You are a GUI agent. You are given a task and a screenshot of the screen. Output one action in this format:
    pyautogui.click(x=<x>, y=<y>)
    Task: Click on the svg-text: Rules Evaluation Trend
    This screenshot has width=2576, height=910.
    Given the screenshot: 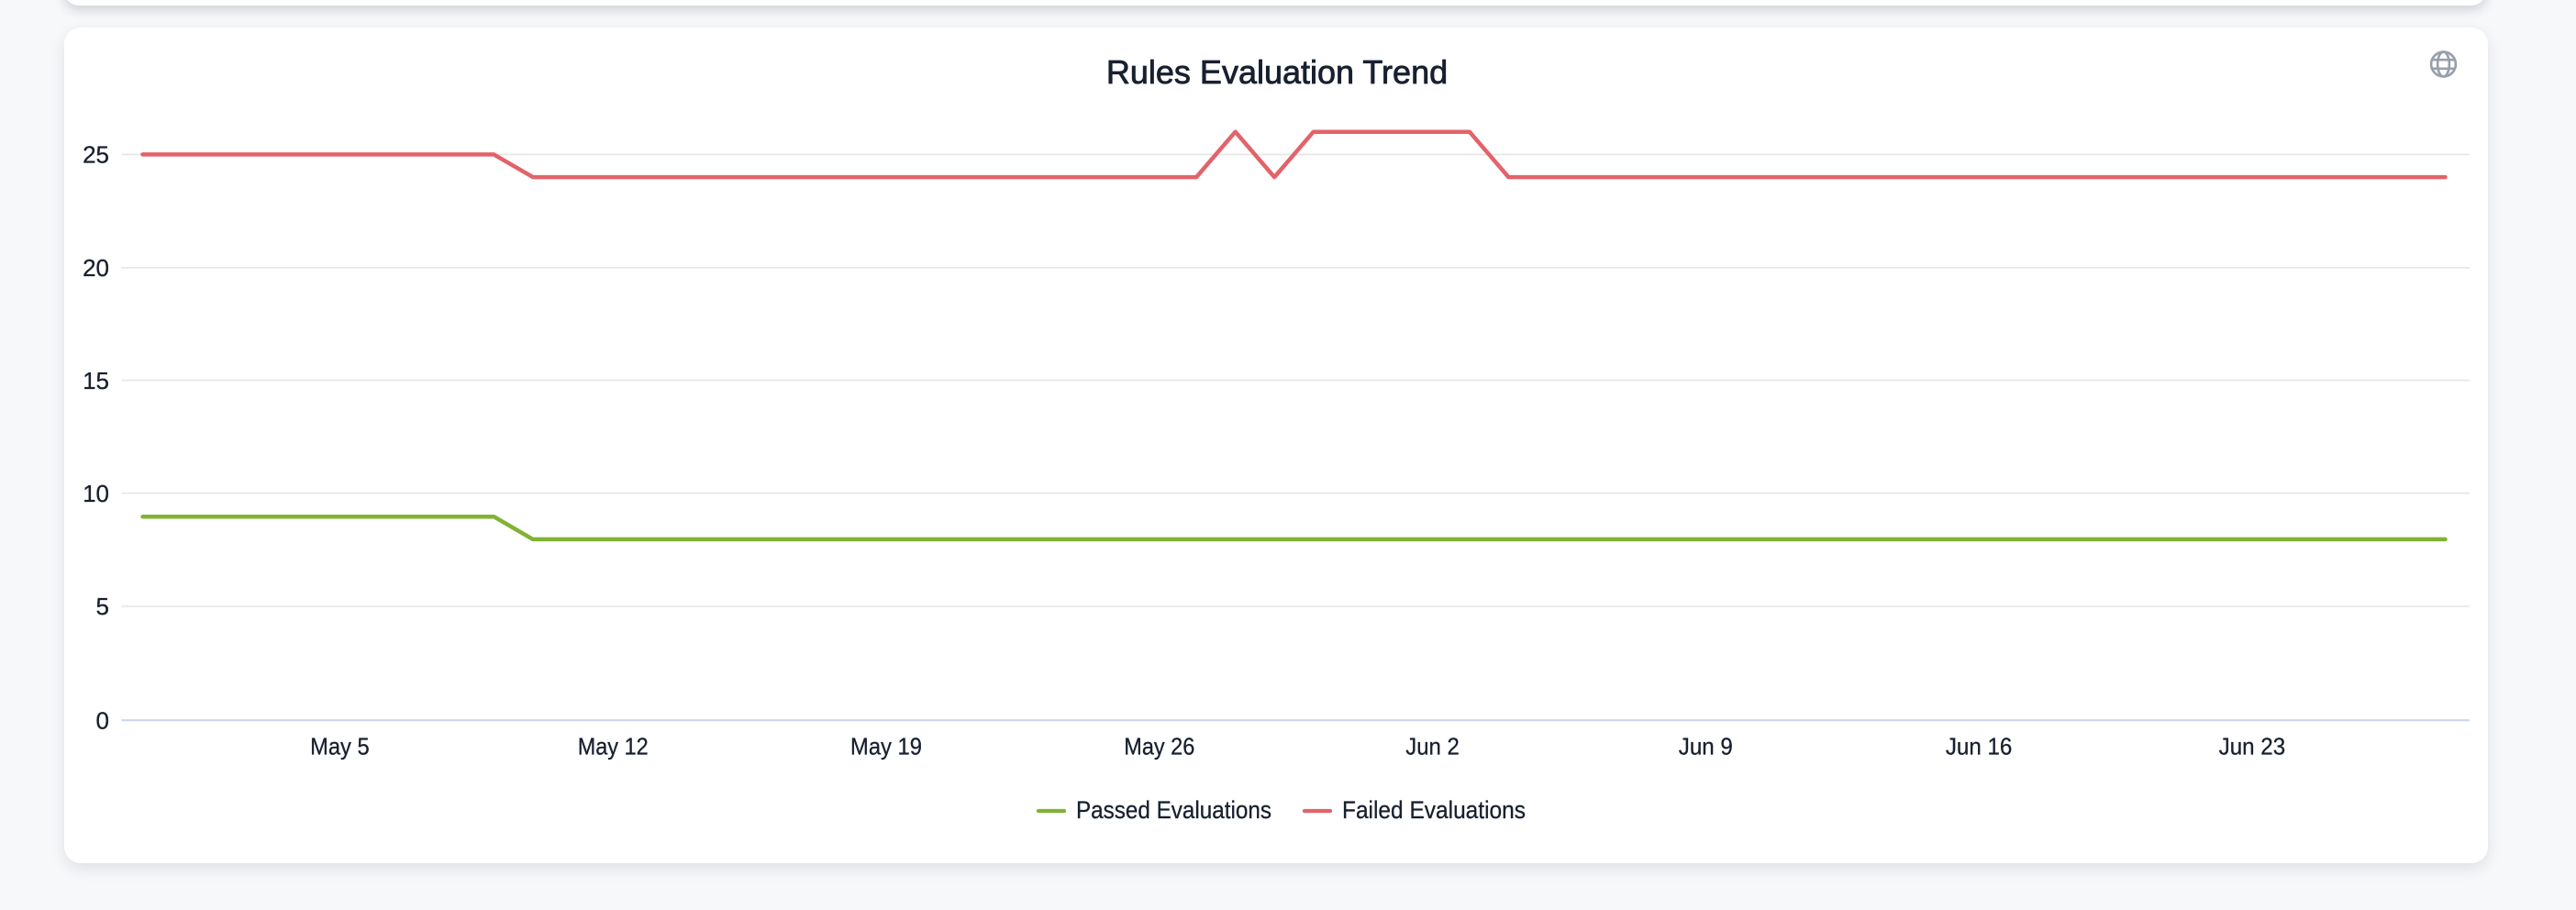 What is the action you would take?
    pyautogui.click(x=1277, y=72)
    